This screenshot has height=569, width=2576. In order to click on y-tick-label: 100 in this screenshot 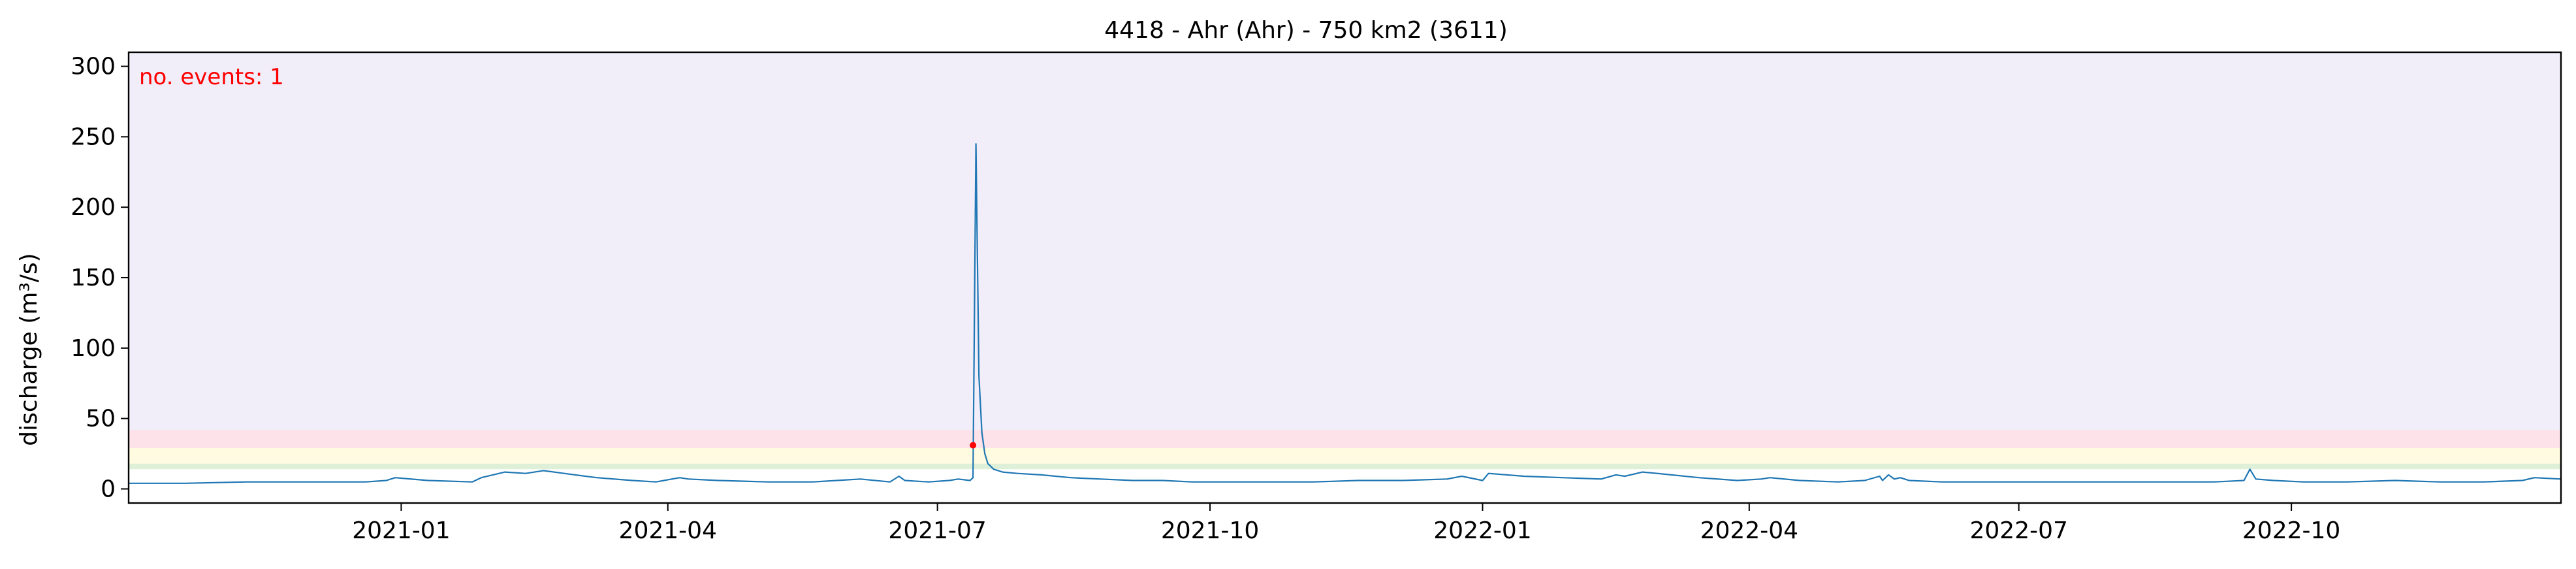, I will do `click(94, 348)`.